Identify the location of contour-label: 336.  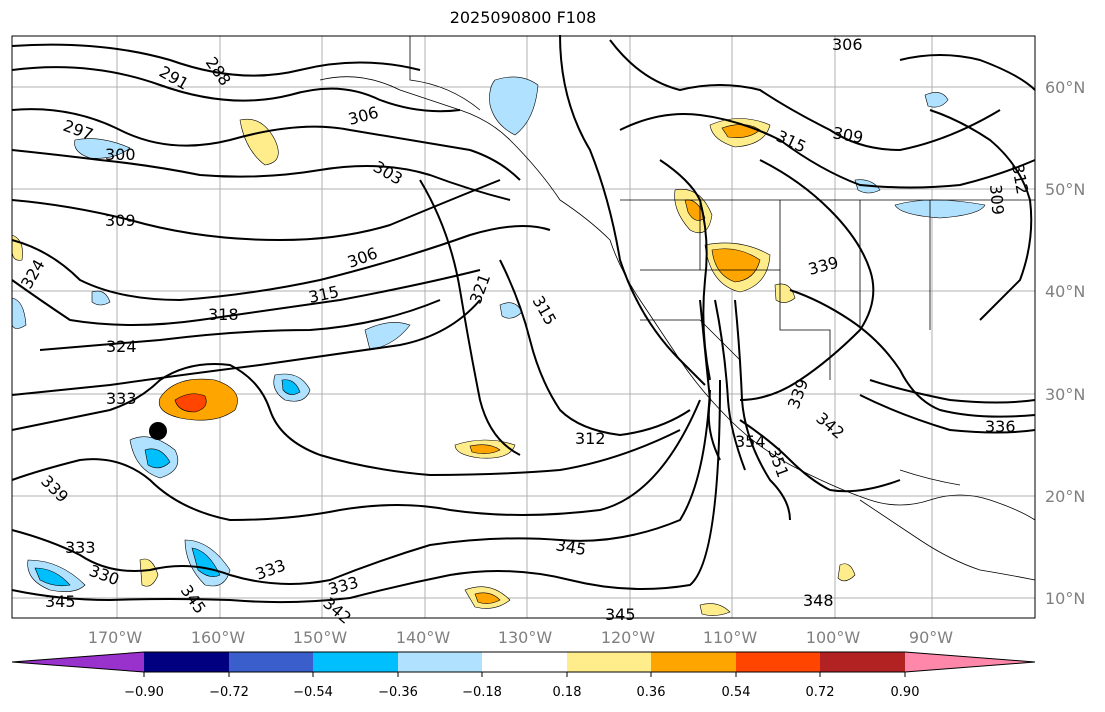
(1000, 426).